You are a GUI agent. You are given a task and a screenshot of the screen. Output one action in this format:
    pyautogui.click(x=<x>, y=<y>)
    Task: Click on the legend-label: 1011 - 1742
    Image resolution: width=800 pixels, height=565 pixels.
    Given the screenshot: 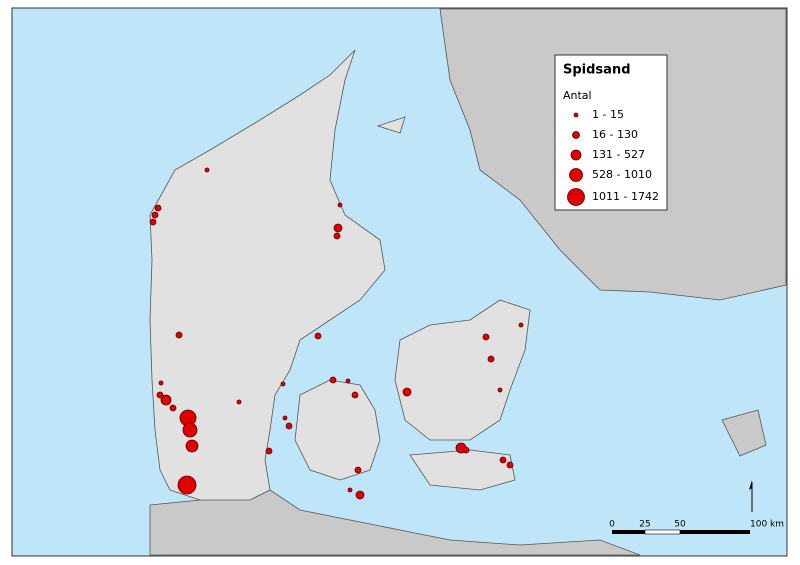 What is the action you would take?
    pyautogui.click(x=625, y=196)
    